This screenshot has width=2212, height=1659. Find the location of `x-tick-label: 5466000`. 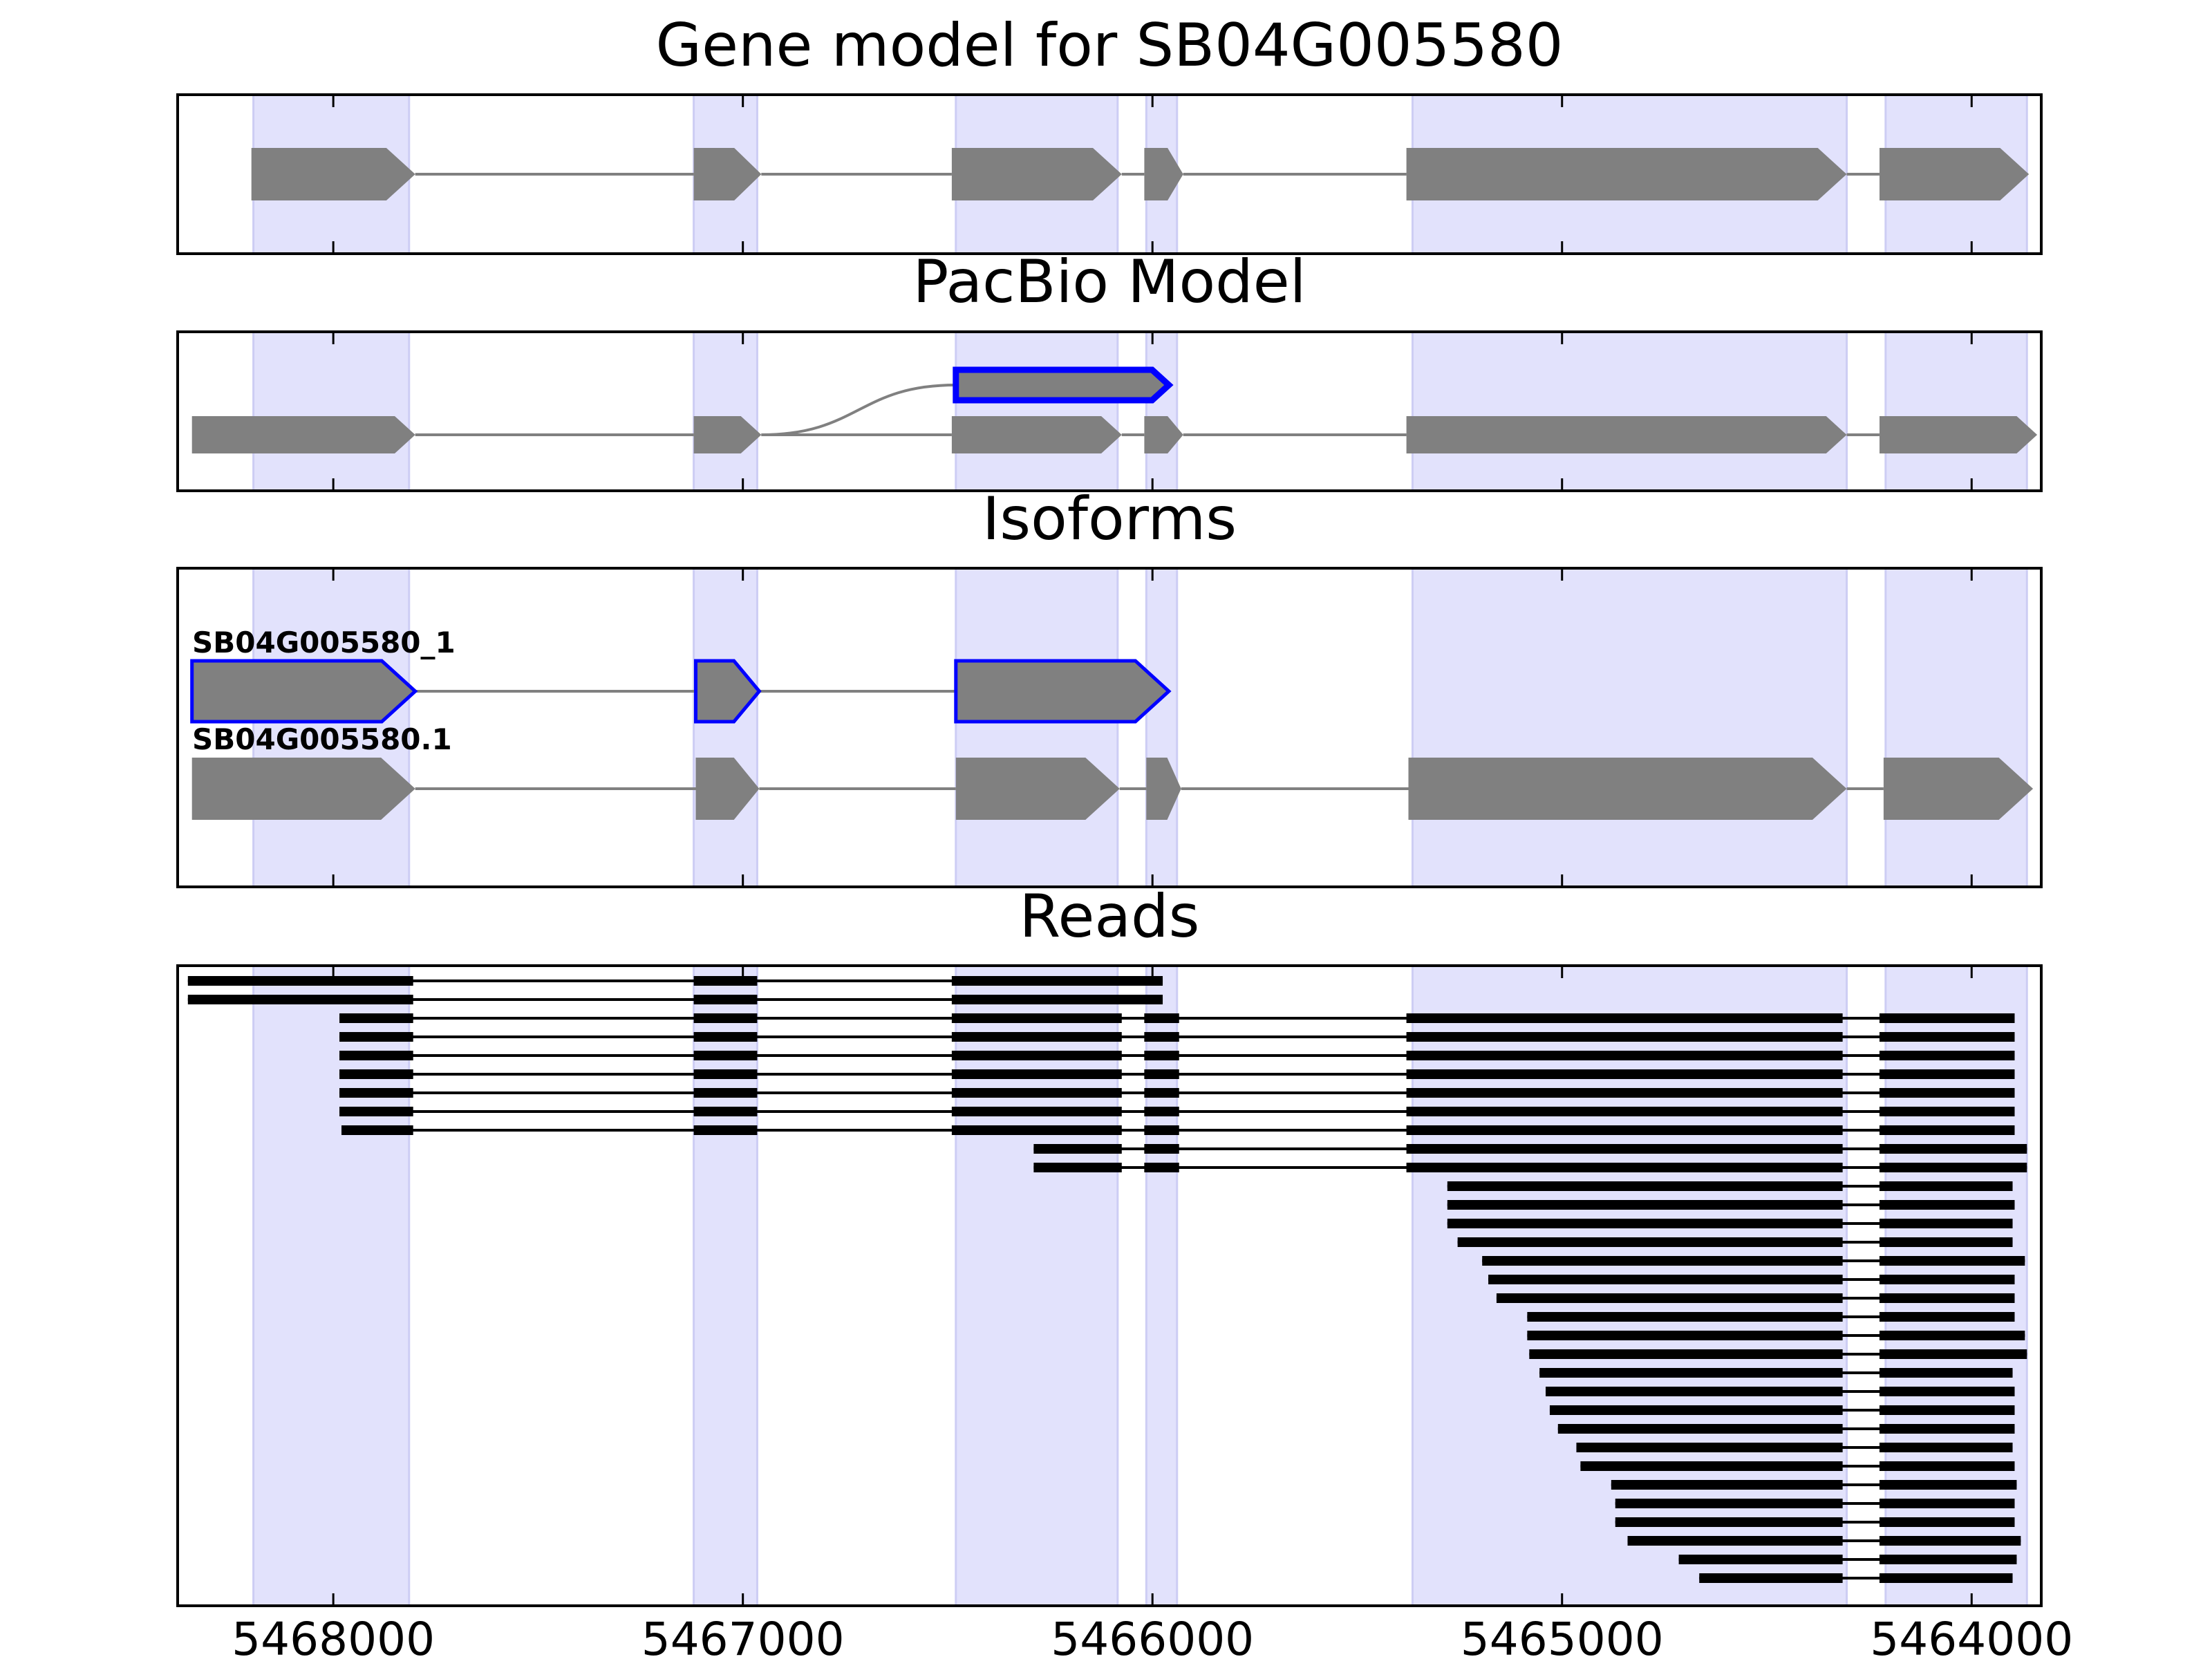

x-tick-label: 5466000 is located at coordinates (1152, 1636).